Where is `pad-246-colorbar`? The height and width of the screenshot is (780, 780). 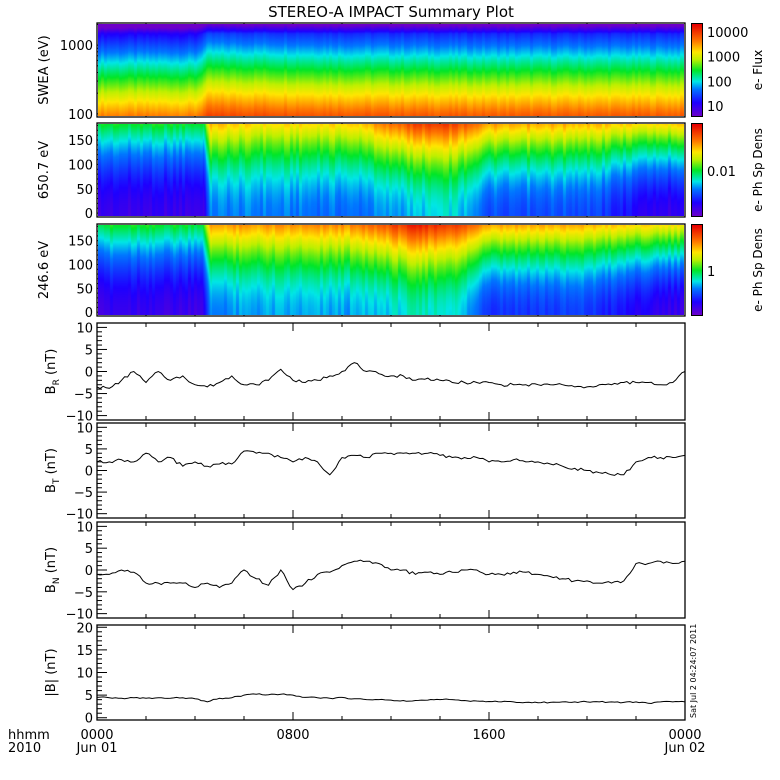
pad-246-colorbar is located at coordinates (697, 270).